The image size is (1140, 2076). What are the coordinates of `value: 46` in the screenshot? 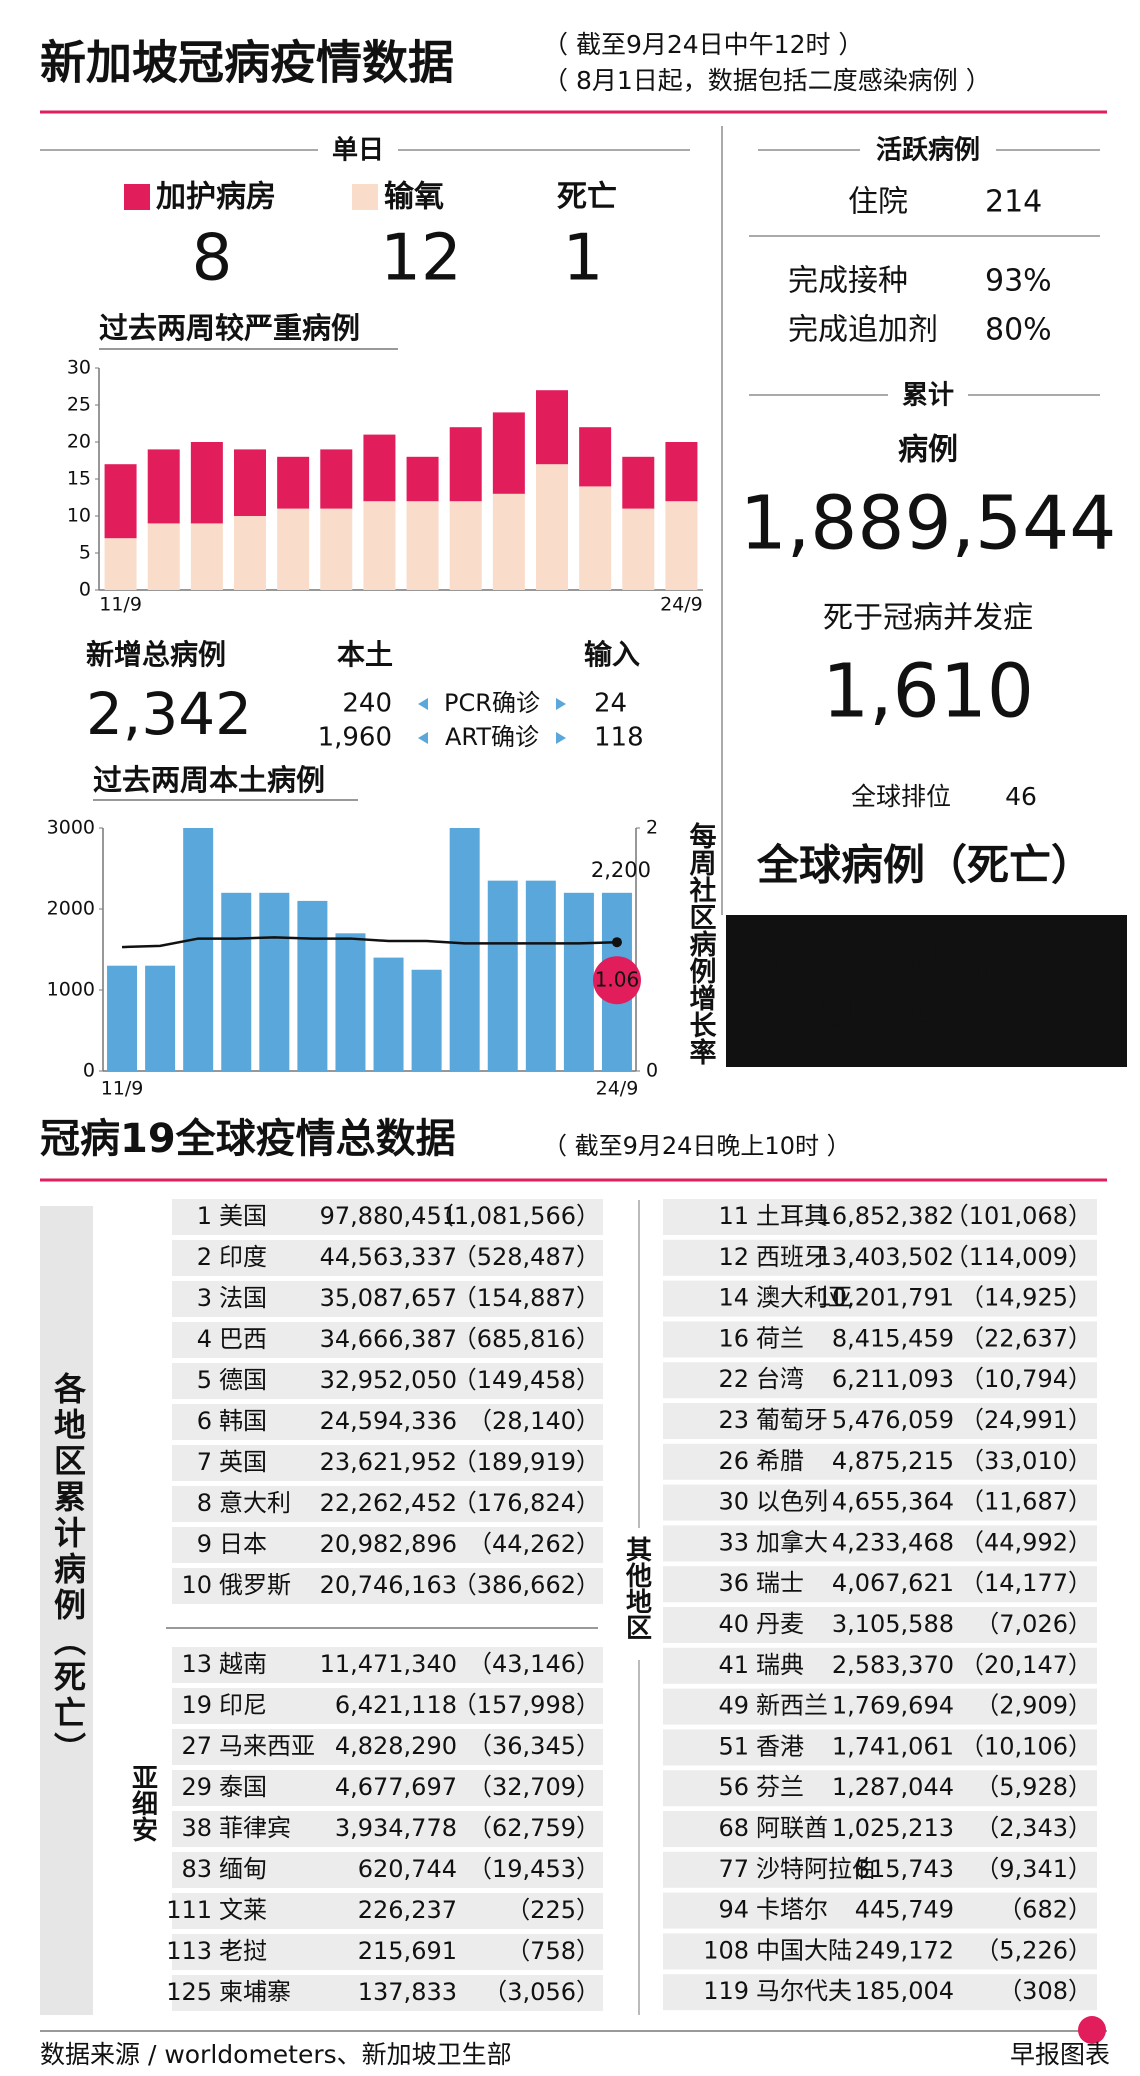 It's located at (1021, 796).